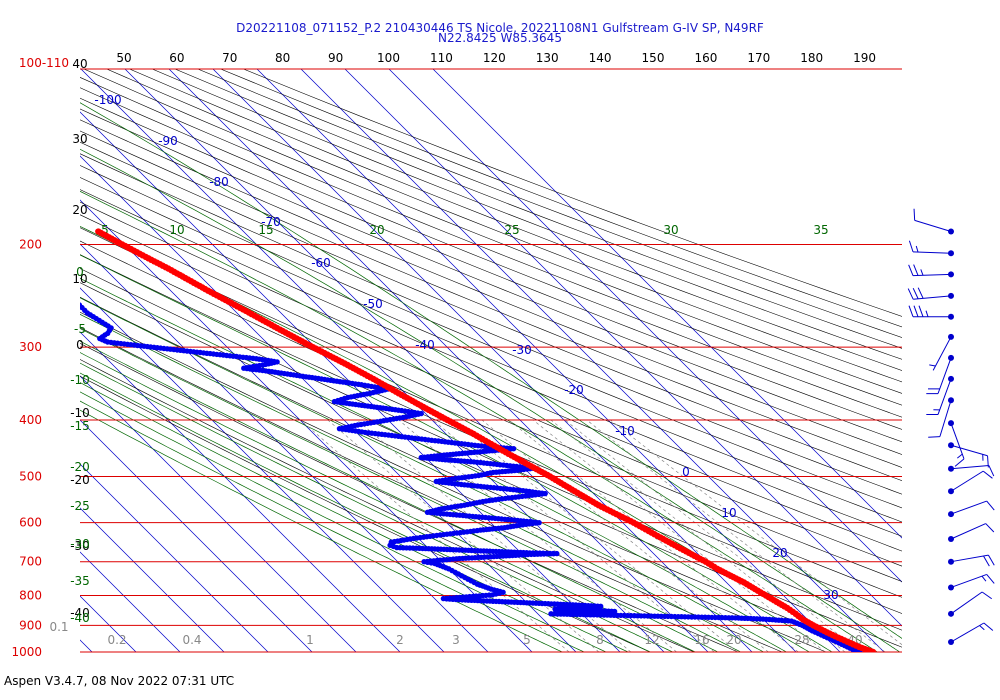 The height and width of the screenshot is (700, 1000). I want to click on isotherm-label: 30, so click(830, 595).